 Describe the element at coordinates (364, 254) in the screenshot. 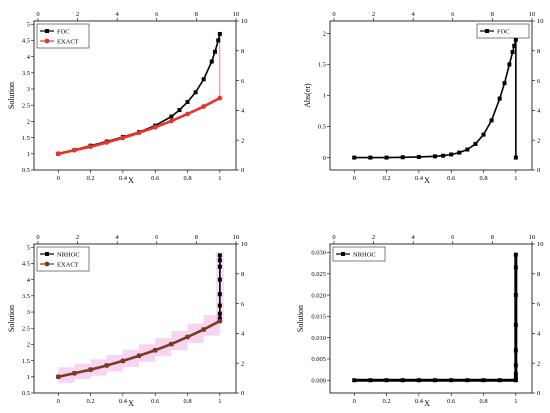

I see `legend-label: NRHOC` at that location.